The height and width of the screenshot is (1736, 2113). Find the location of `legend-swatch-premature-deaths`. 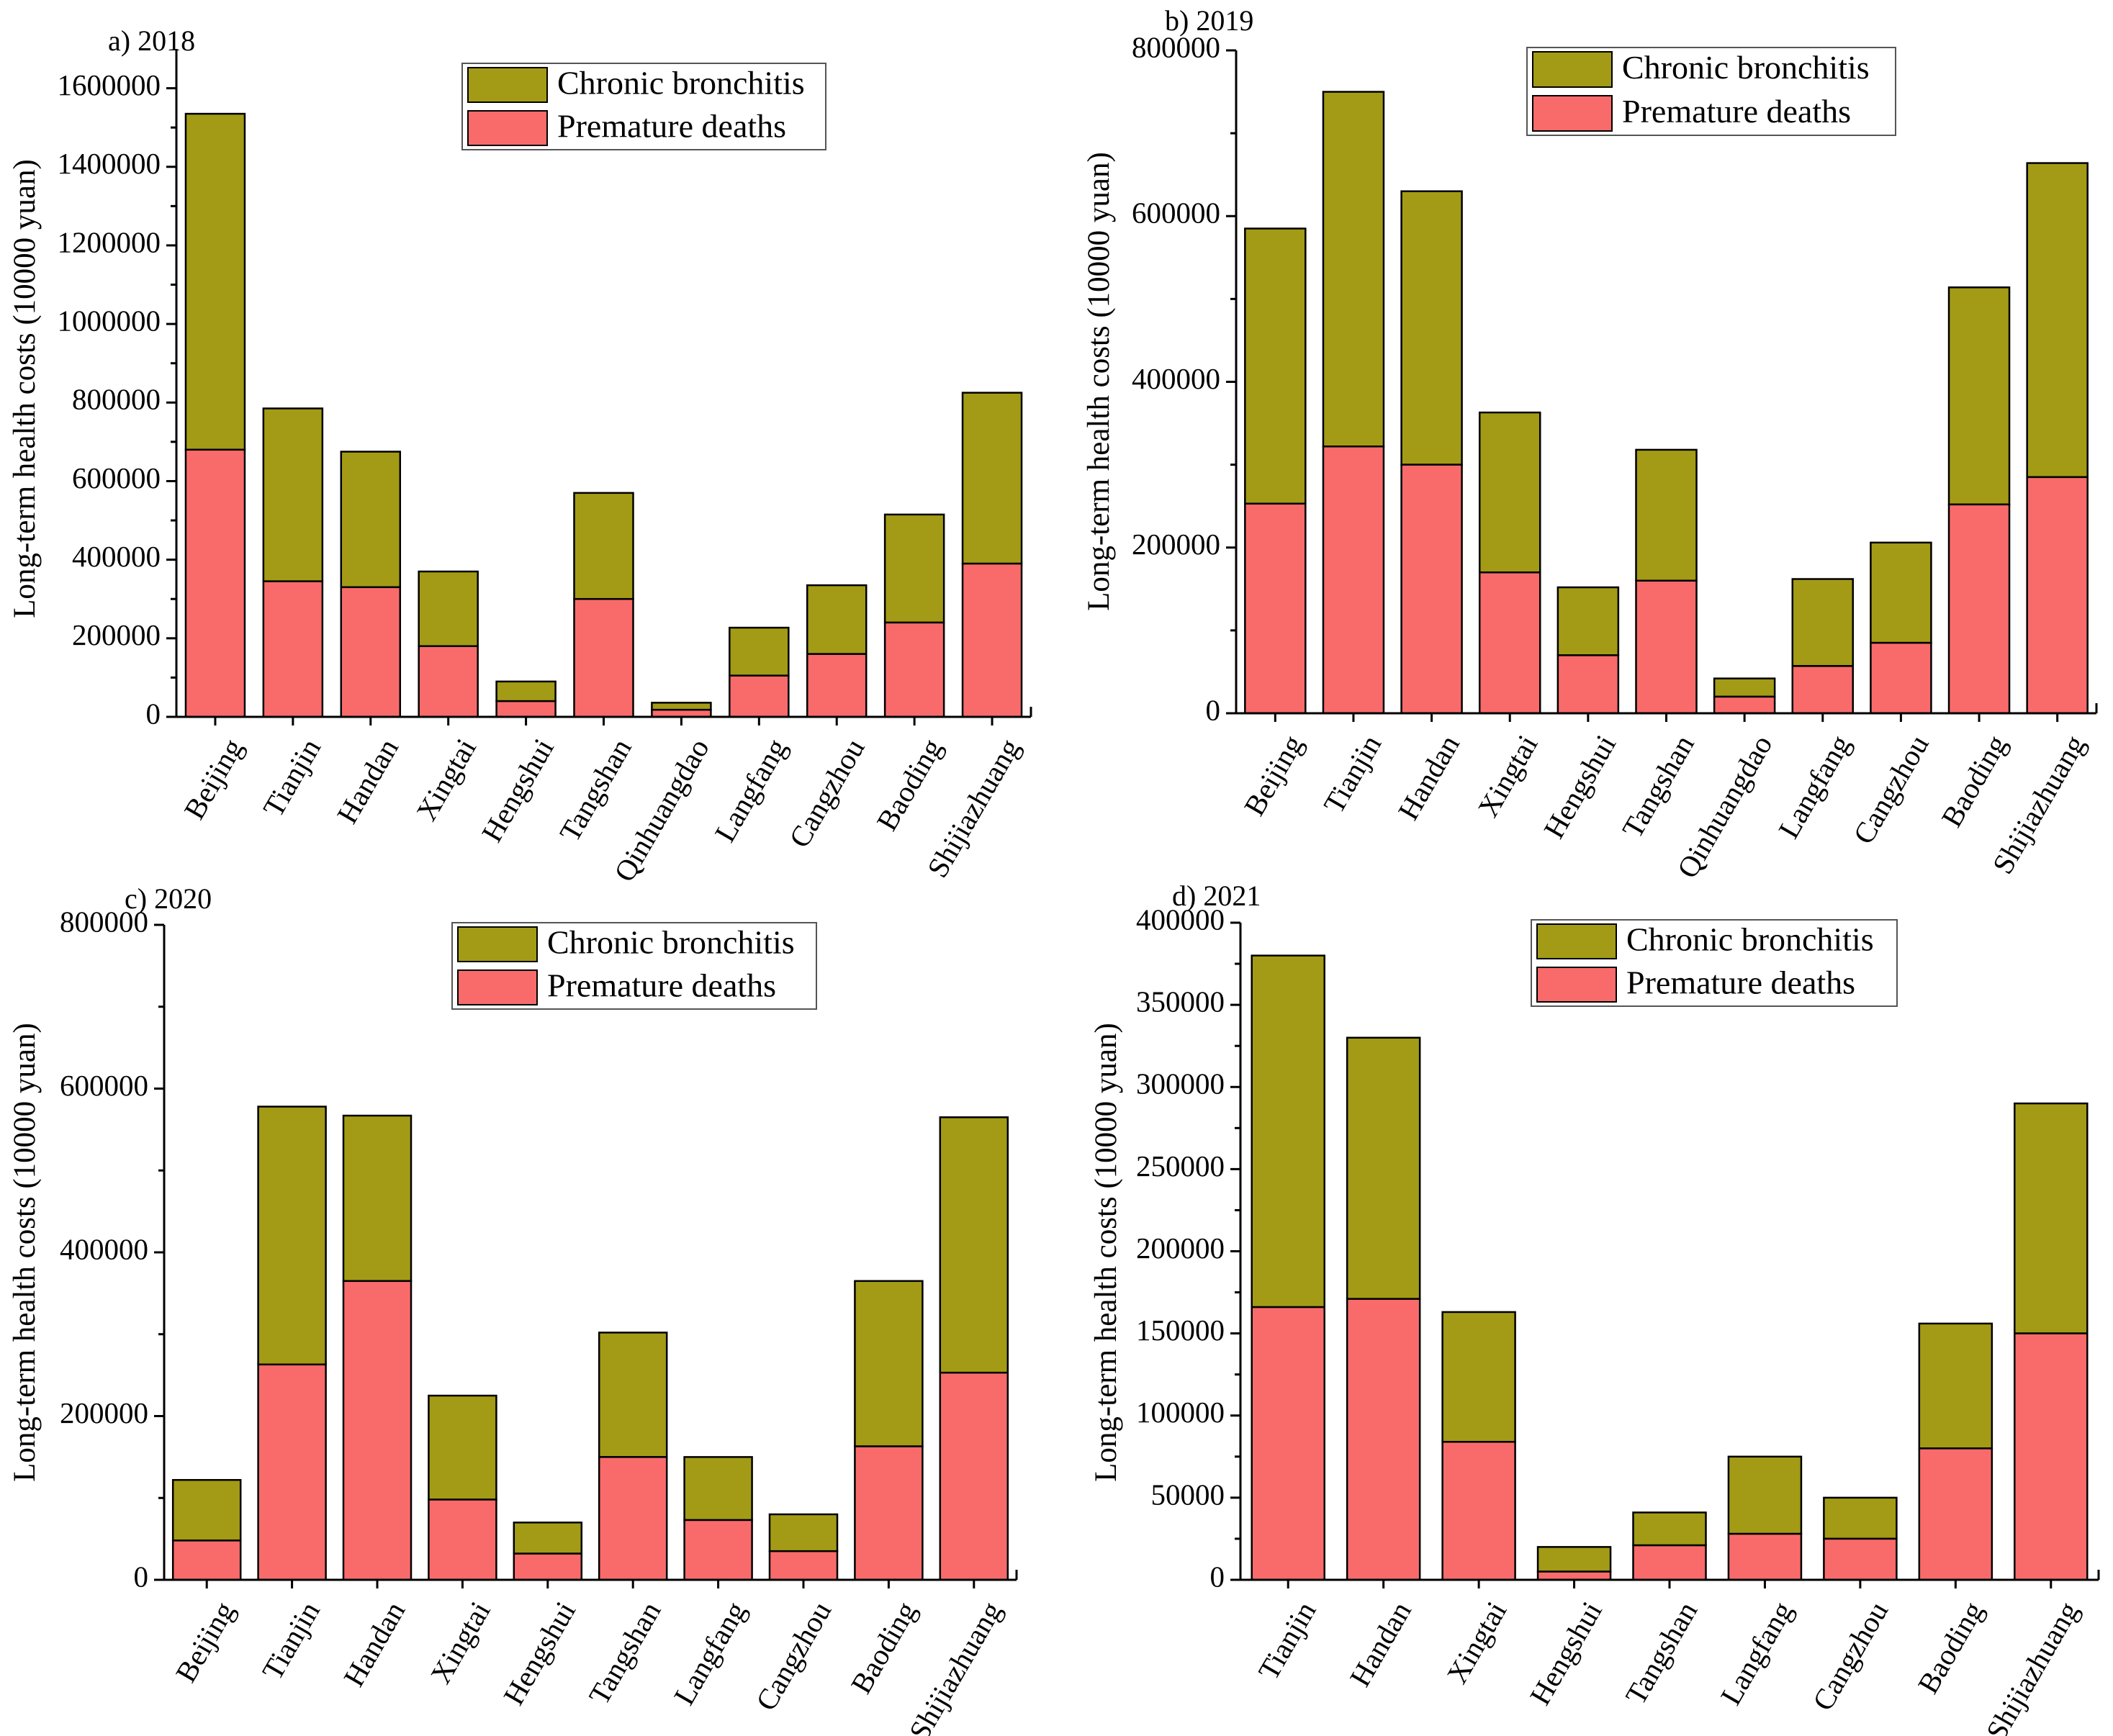

legend-swatch-premature-deaths is located at coordinates (498, 987).